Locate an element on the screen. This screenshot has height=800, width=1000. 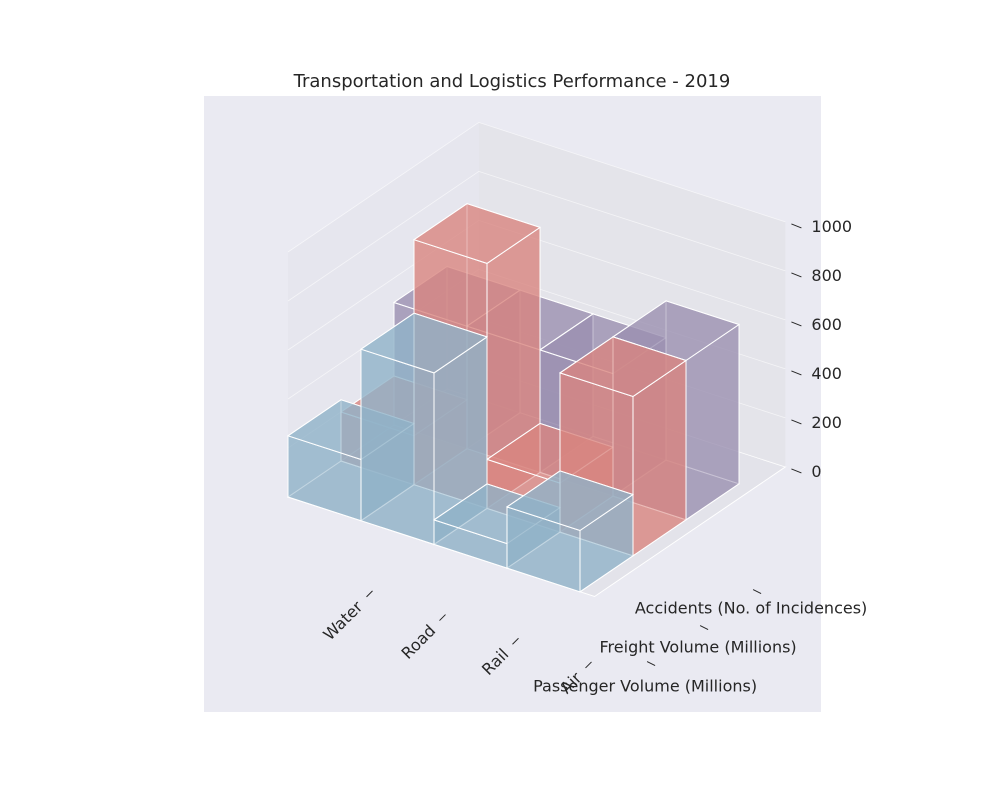
z-tick-label: 600 is located at coordinates (826, 324).